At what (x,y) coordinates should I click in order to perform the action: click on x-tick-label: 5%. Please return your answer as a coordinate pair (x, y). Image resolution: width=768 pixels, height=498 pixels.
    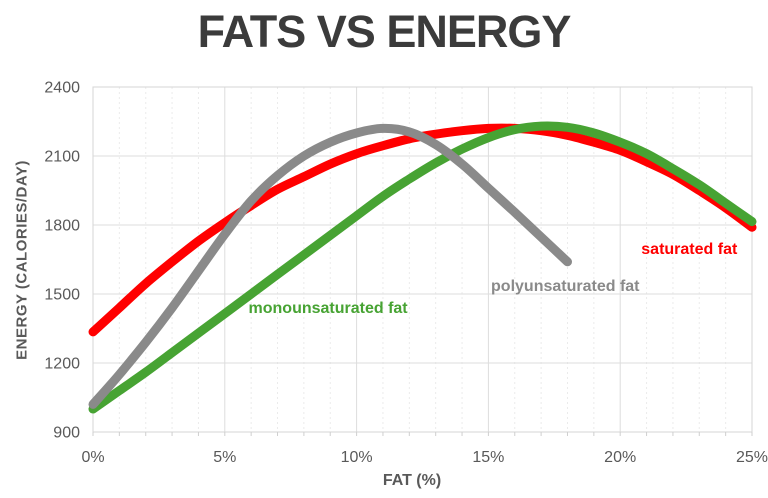
    Looking at the image, I should click on (224, 457).